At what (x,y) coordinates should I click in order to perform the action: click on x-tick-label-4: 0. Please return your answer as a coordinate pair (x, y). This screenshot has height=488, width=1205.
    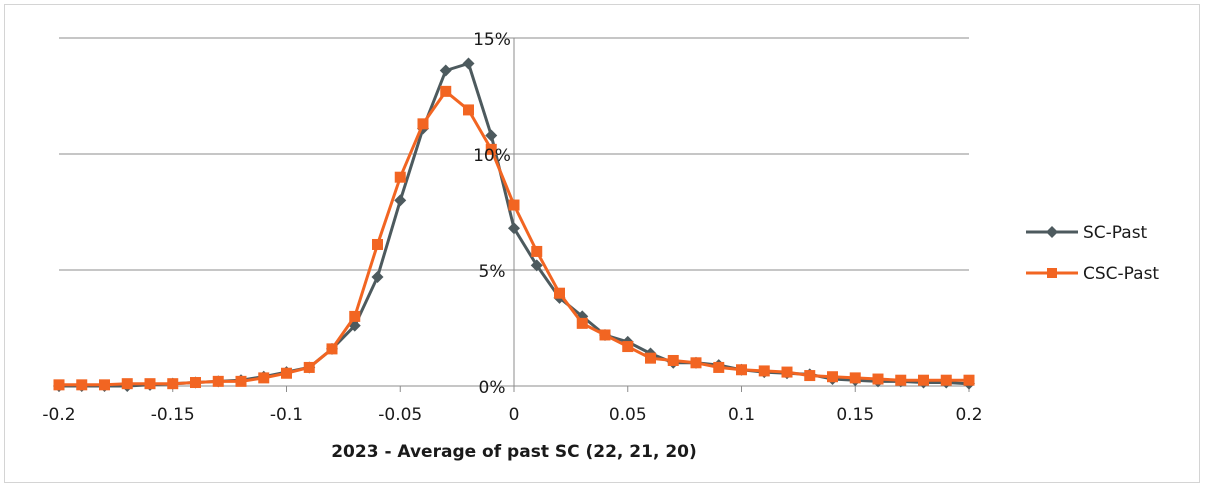
    Looking at the image, I should click on (514, 415).